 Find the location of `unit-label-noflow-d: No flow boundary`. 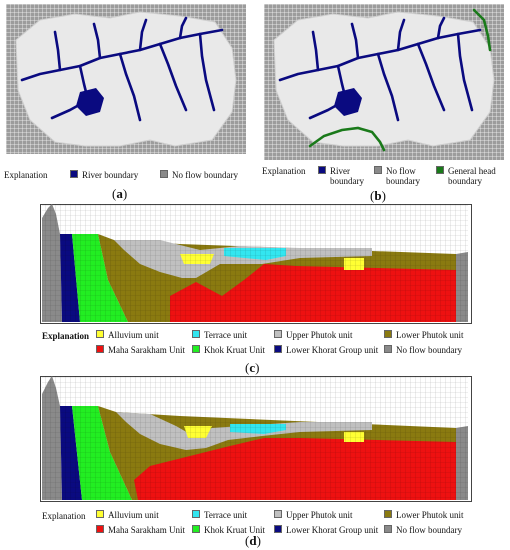

unit-label-noflow-d: No flow boundary is located at coordinates (429, 530).